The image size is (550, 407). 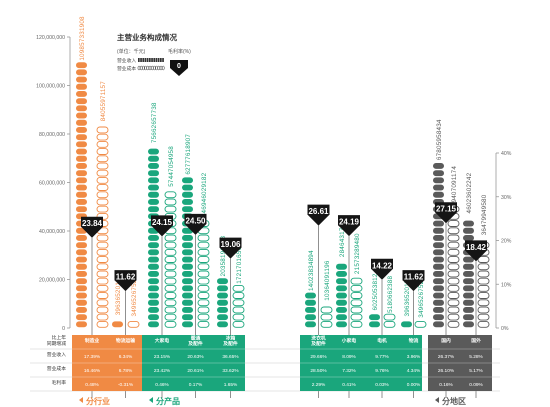 I want to click on label-cost-industry-1: 3496526752, so click(x=134, y=297).